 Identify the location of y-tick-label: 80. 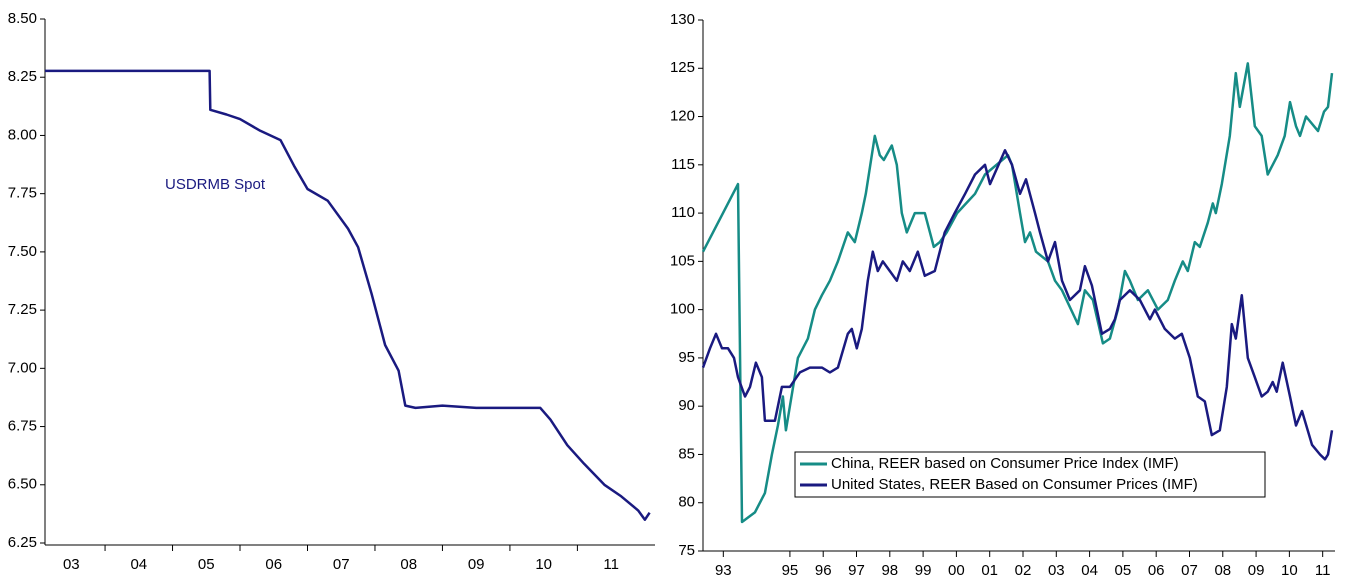
(686, 502).